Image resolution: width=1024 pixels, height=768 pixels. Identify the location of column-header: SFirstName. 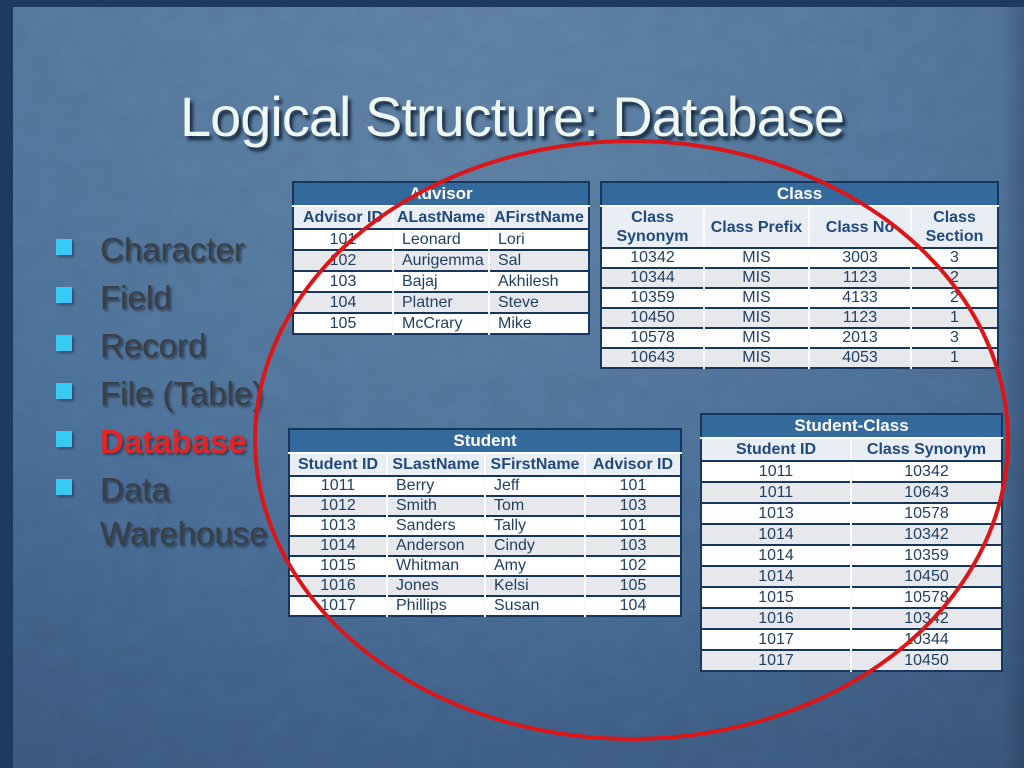
(534, 465).